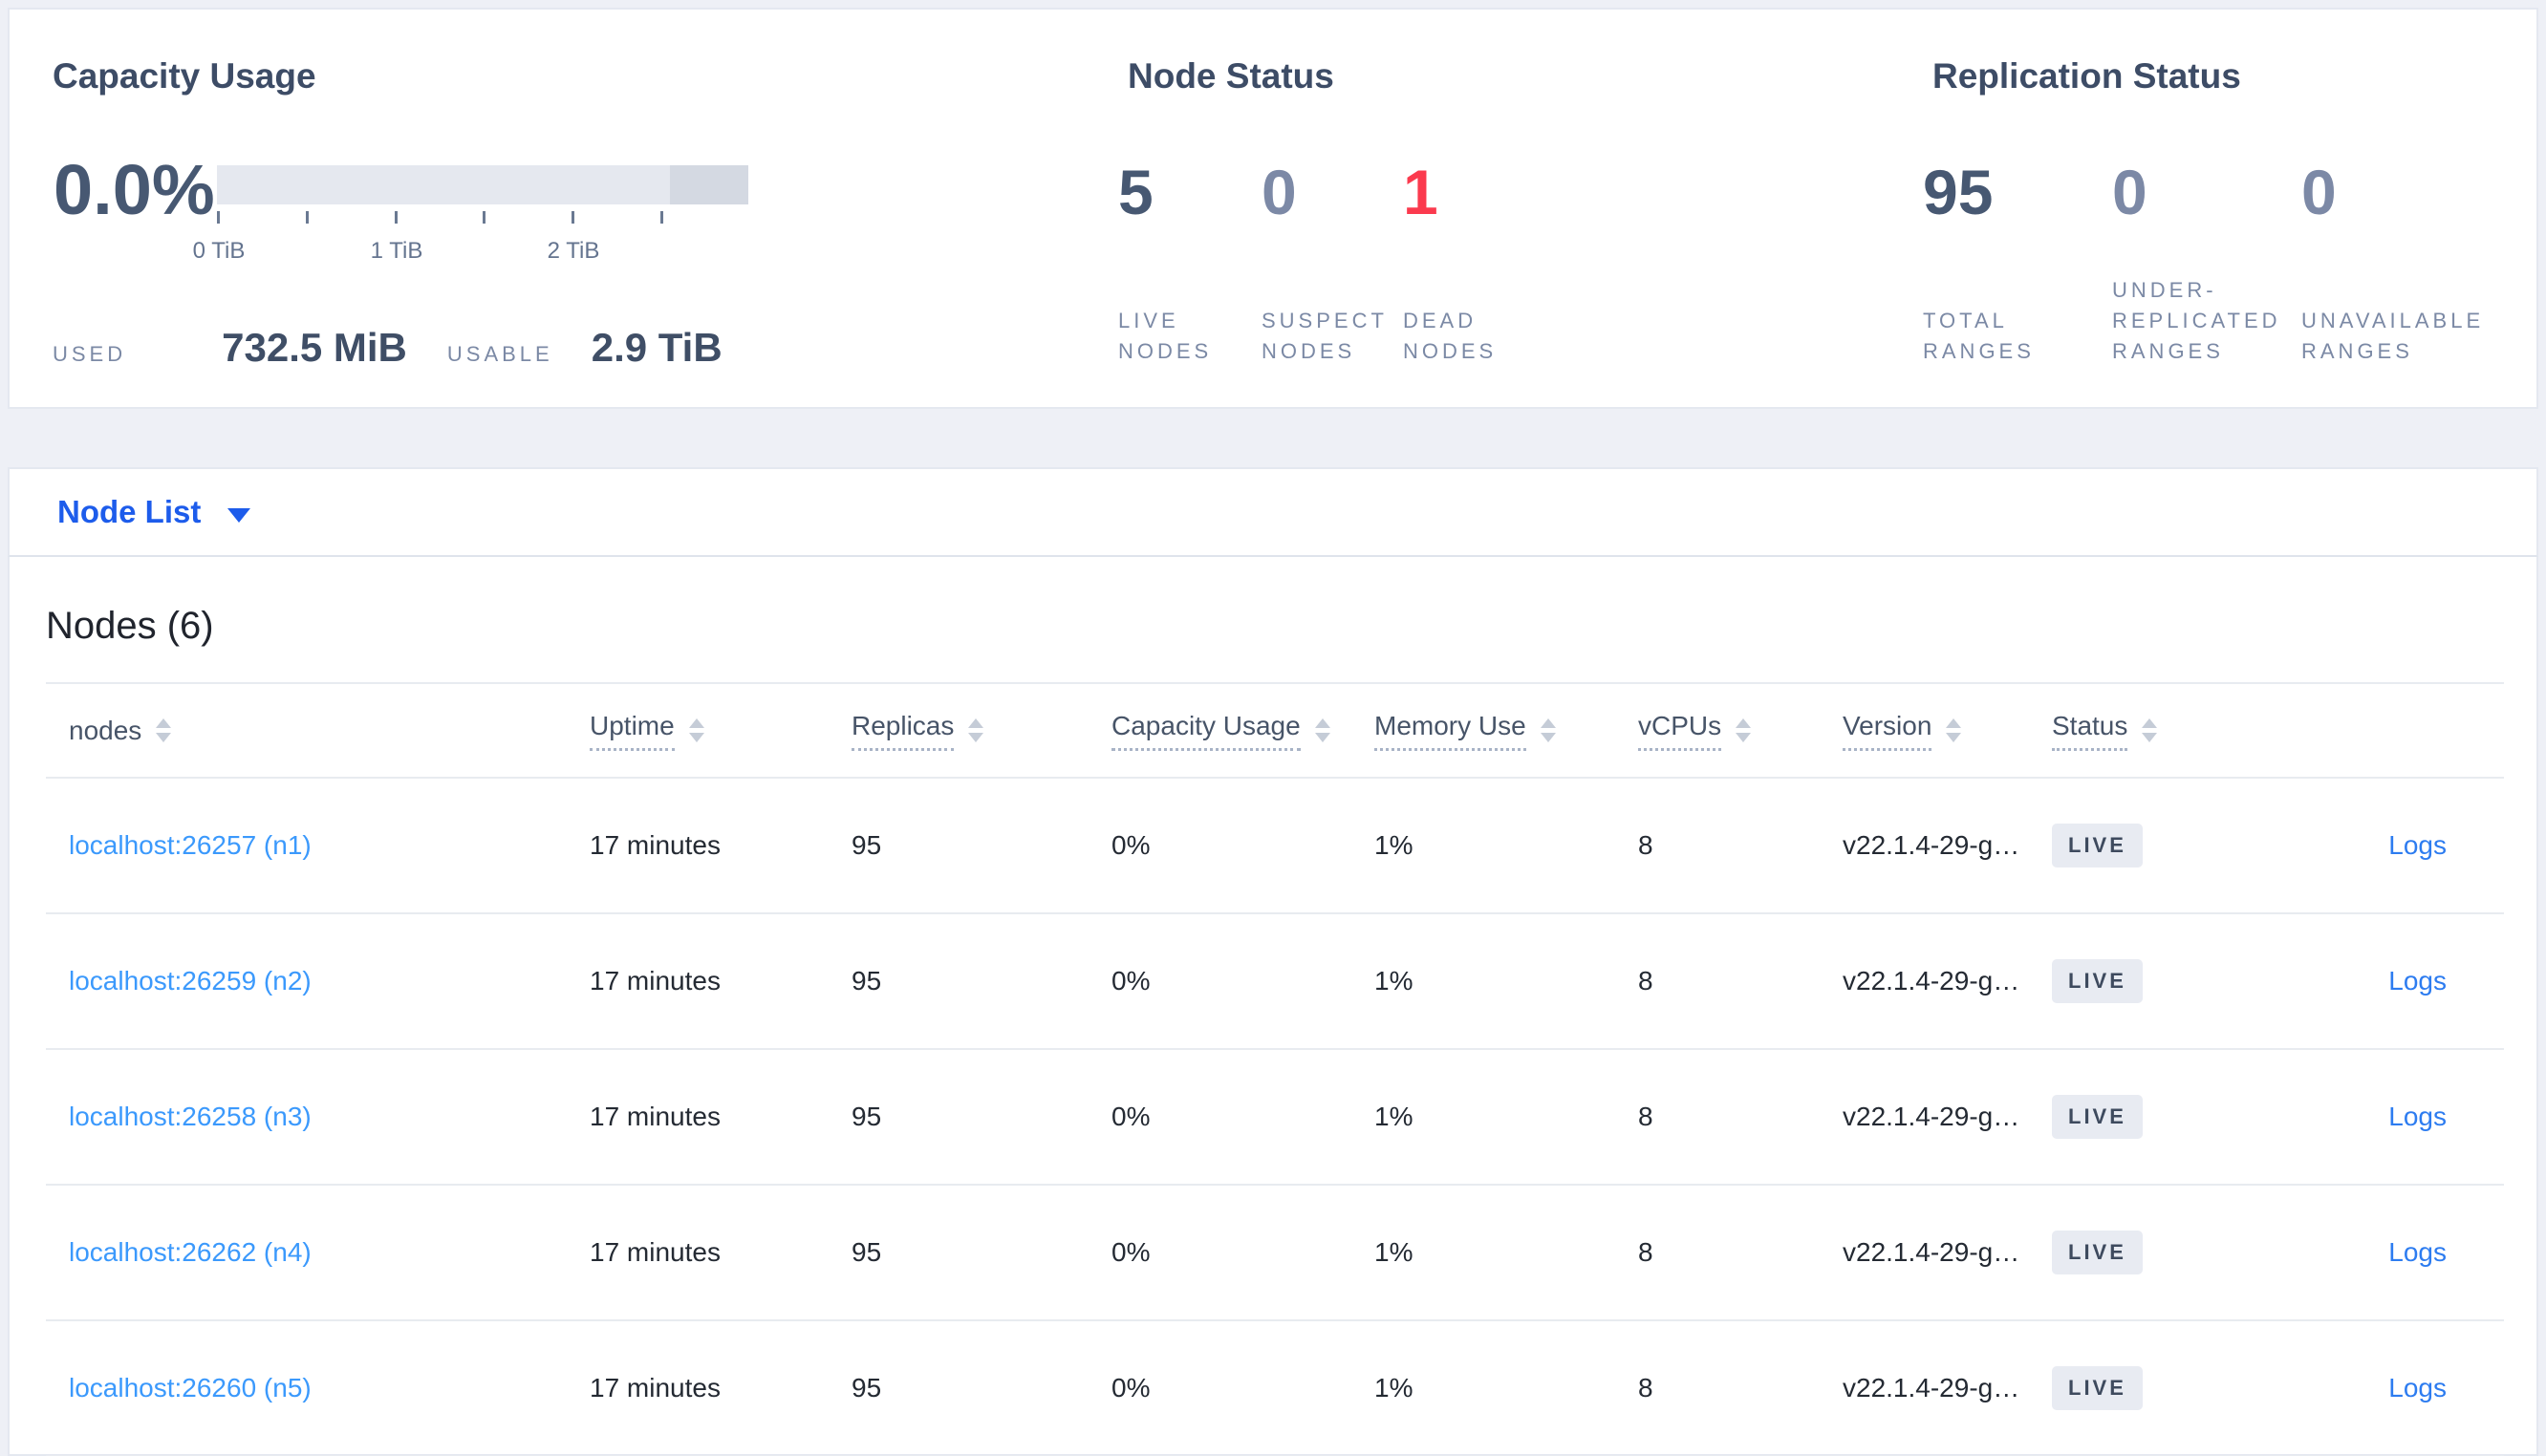 The height and width of the screenshot is (1456, 2546). Describe the element at coordinates (190, 1252) in the screenshot. I see `node-address-link: localhost:26262 (n4)` at that location.